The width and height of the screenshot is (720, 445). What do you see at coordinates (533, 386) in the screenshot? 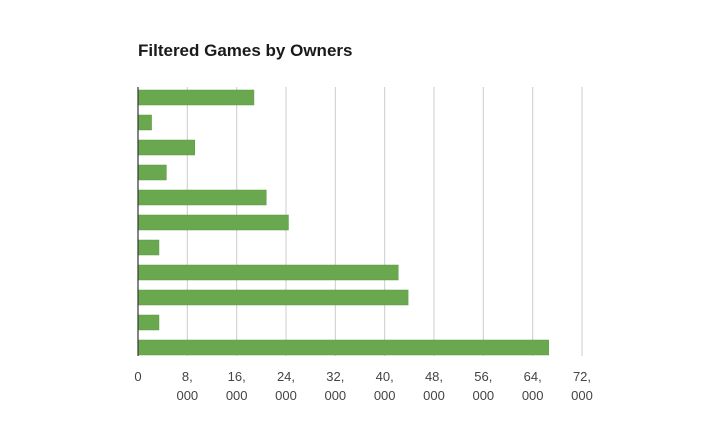
I see `x-tick-label-8: 64, 000` at bounding box center [533, 386].